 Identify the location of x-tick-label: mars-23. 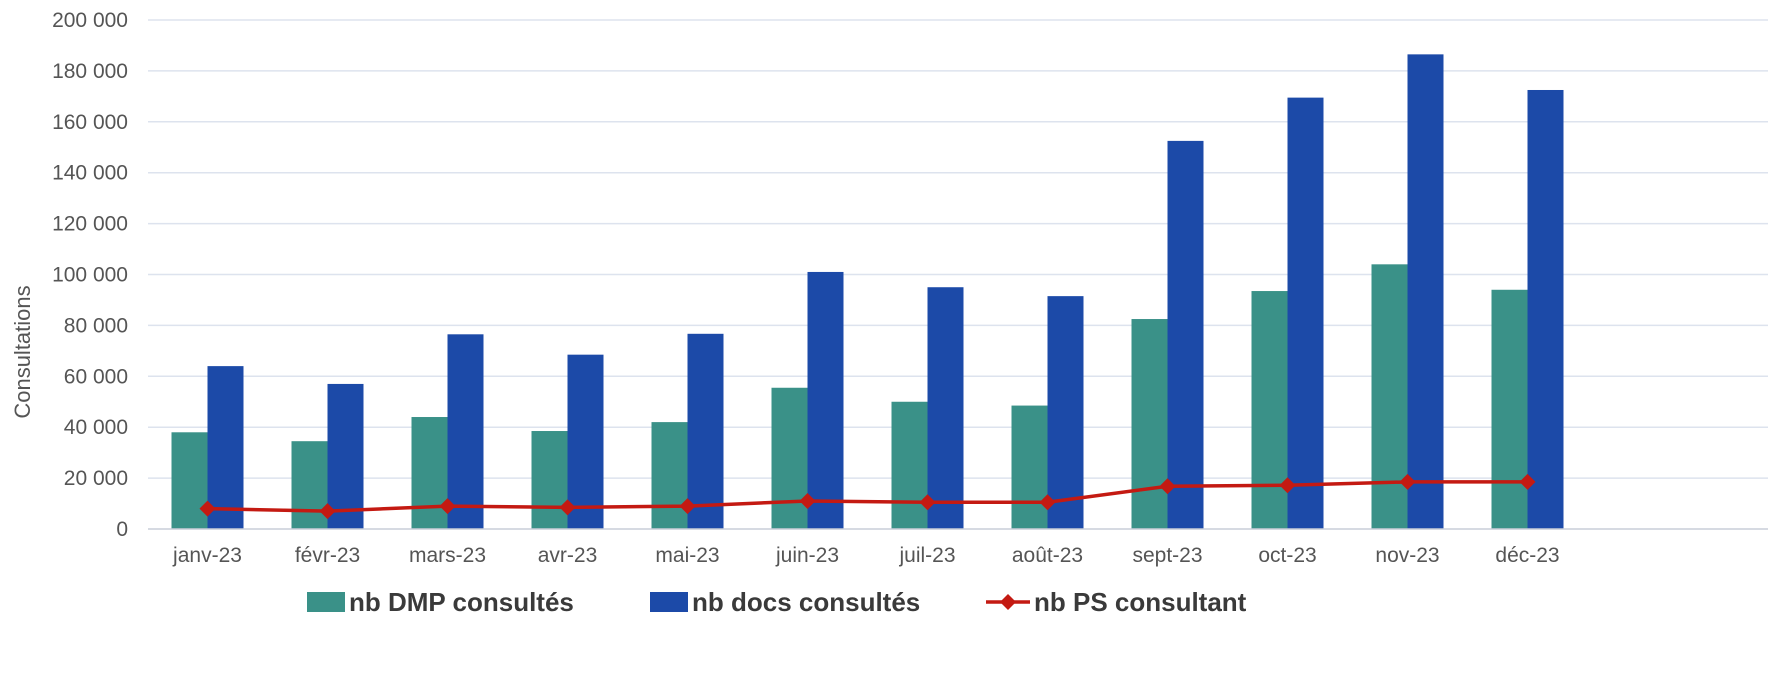
(447, 555).